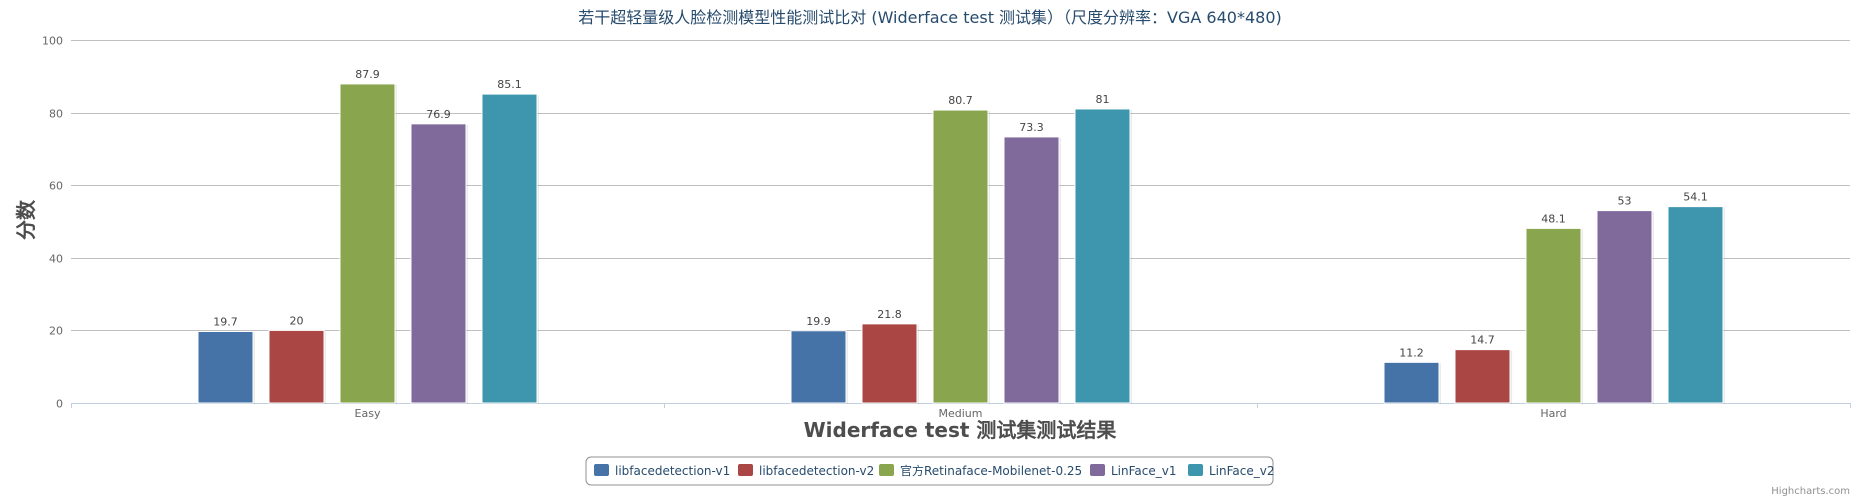 The height and width of the screenshot is (504, 1860). I want to click on data-label: 87.9, so click(367, 74).